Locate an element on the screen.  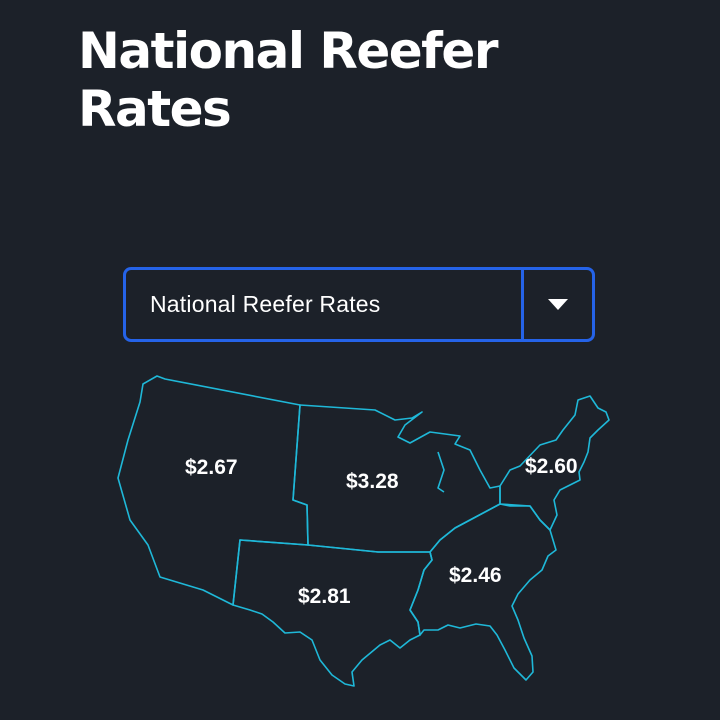
region-southwest-outline is located at coordinates (332, 613).